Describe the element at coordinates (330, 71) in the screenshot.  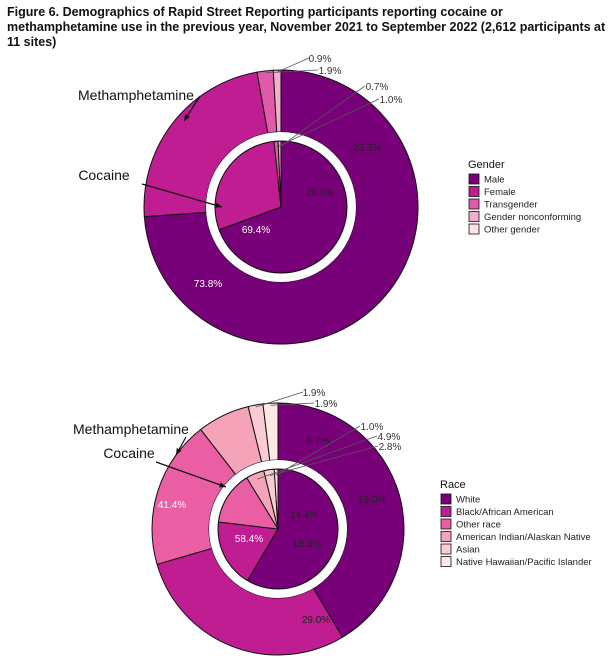
I see `gender-methamphetamine-label-transgender: 1.9%` at that location.